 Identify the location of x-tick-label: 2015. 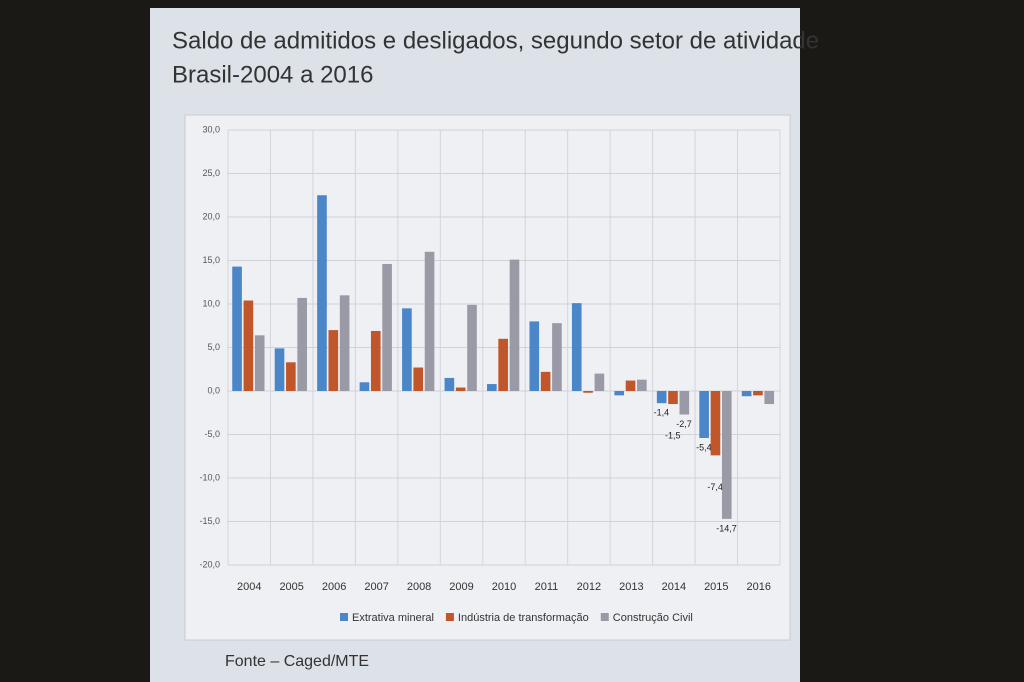
(716, 587).